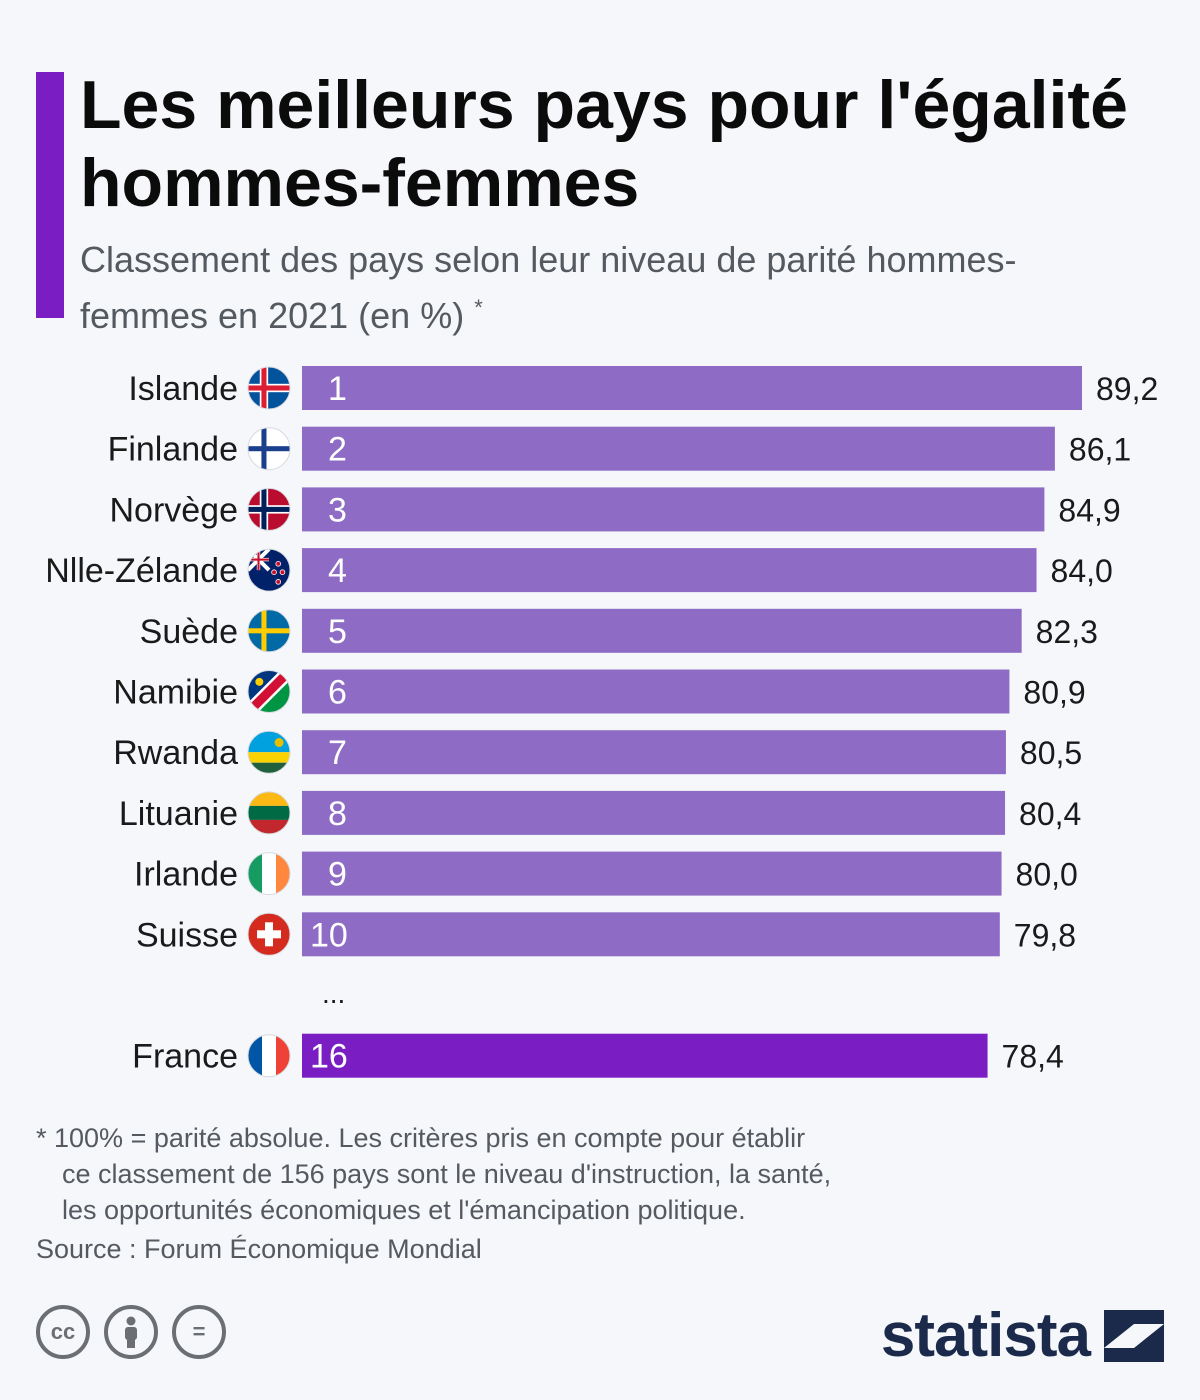  What do you see at coordinates (337, 875) in the screenshot?
I see `rank-label: 9` at bounding box center [337, 875].